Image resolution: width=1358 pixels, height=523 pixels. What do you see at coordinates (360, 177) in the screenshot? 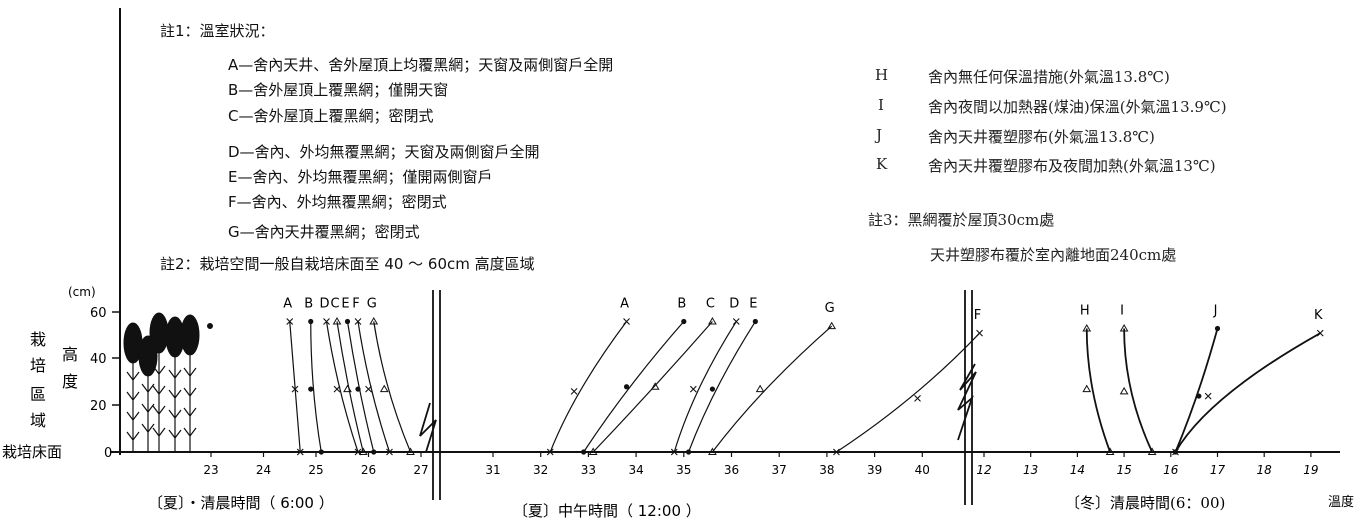
I see `note1-item-e: E—舍內、外均無覆黑網；僅開兩側窗戶` at bounding box center [360, 177].